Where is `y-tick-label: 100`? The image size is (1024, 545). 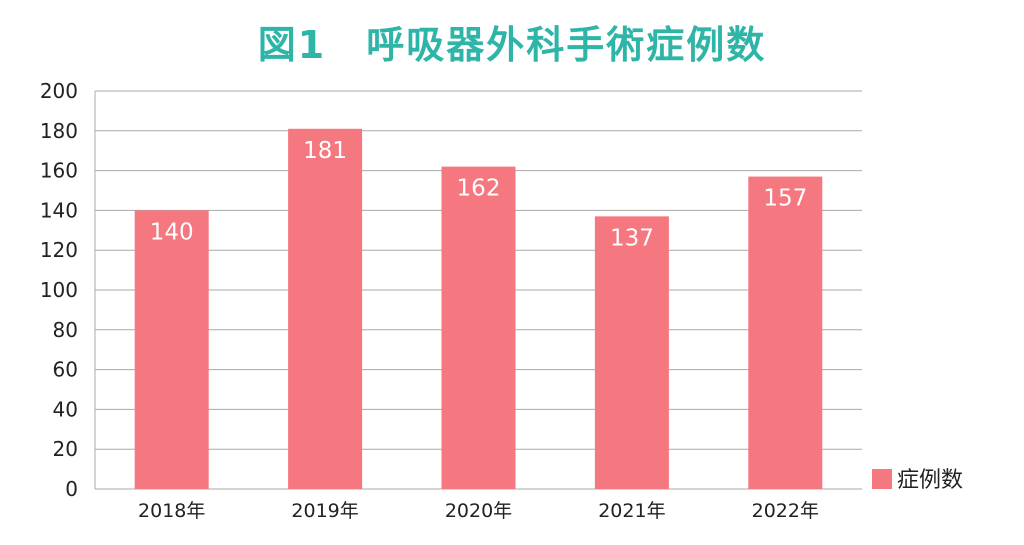
y-tick-label: 100 is located at coordinates (59, 290).